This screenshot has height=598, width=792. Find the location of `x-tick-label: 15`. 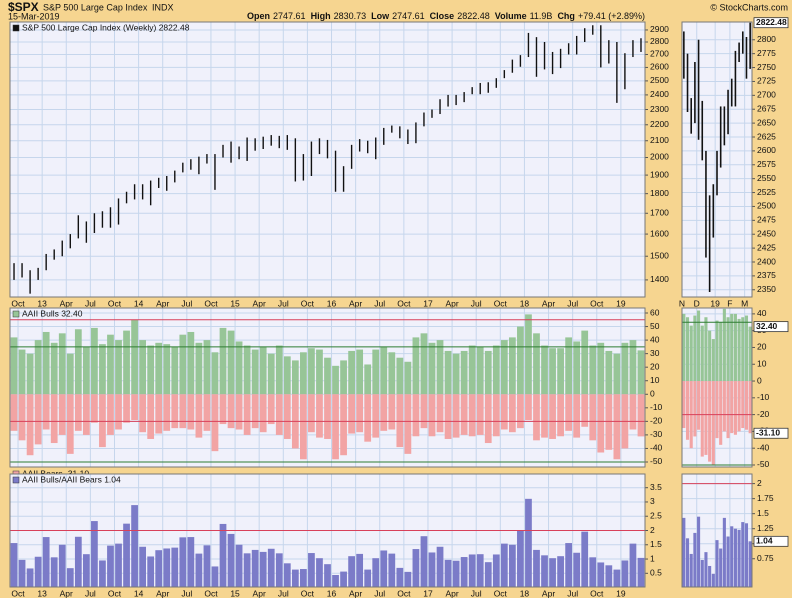

x-tick-label: 15 is located at coordinates (235, 593).